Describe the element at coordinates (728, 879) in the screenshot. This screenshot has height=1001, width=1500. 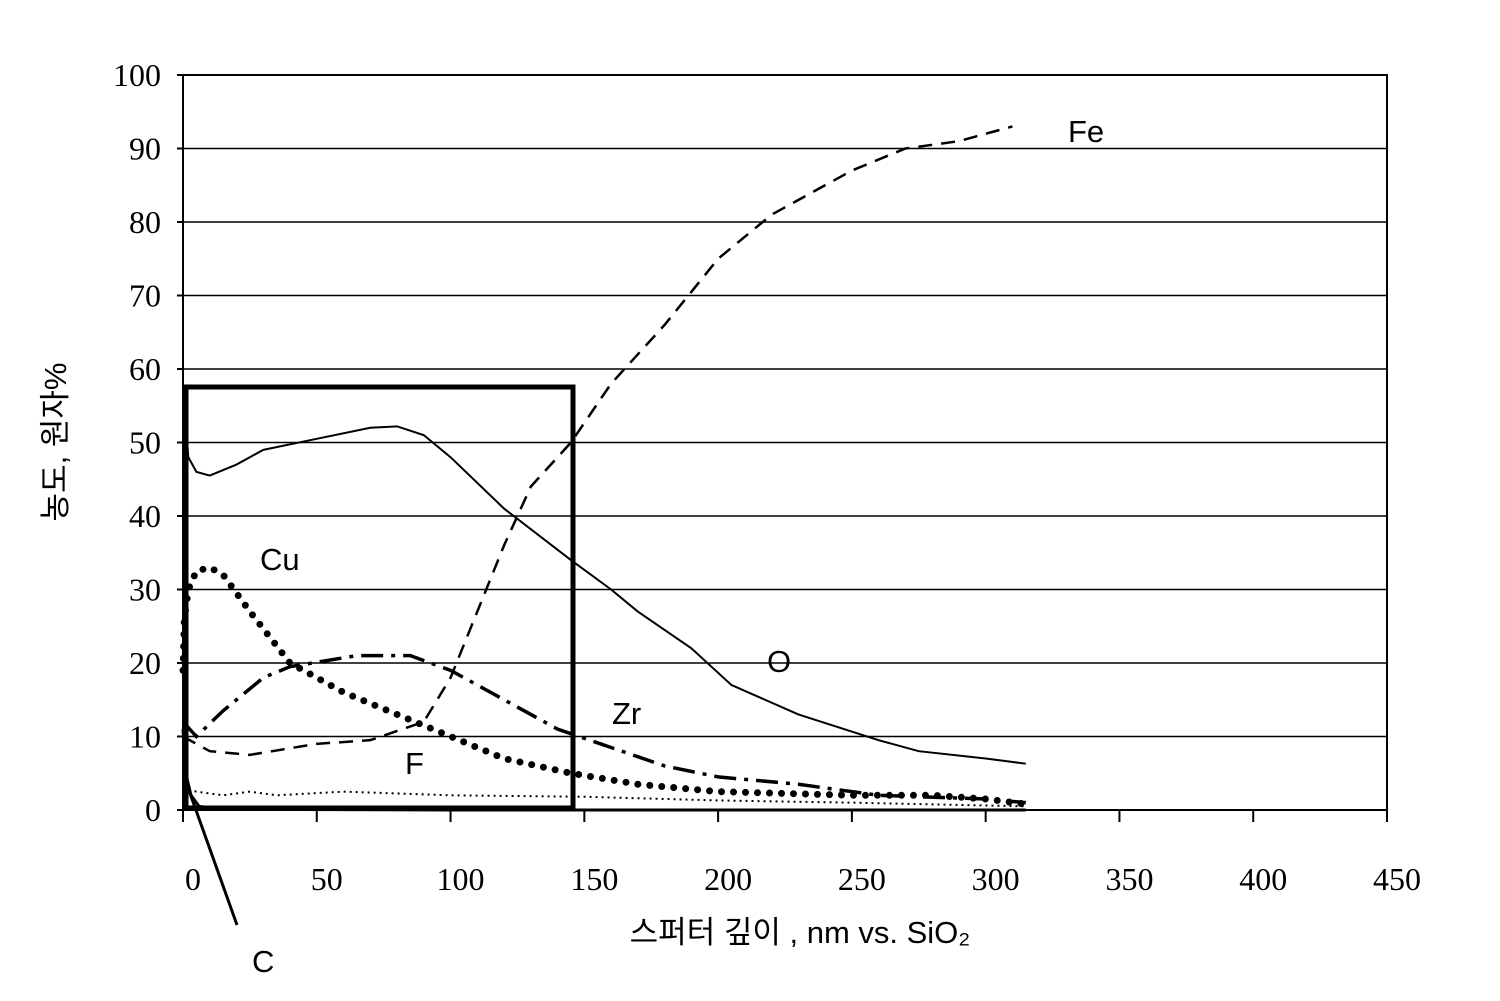
I see `x-tick-label: 200` at that location.